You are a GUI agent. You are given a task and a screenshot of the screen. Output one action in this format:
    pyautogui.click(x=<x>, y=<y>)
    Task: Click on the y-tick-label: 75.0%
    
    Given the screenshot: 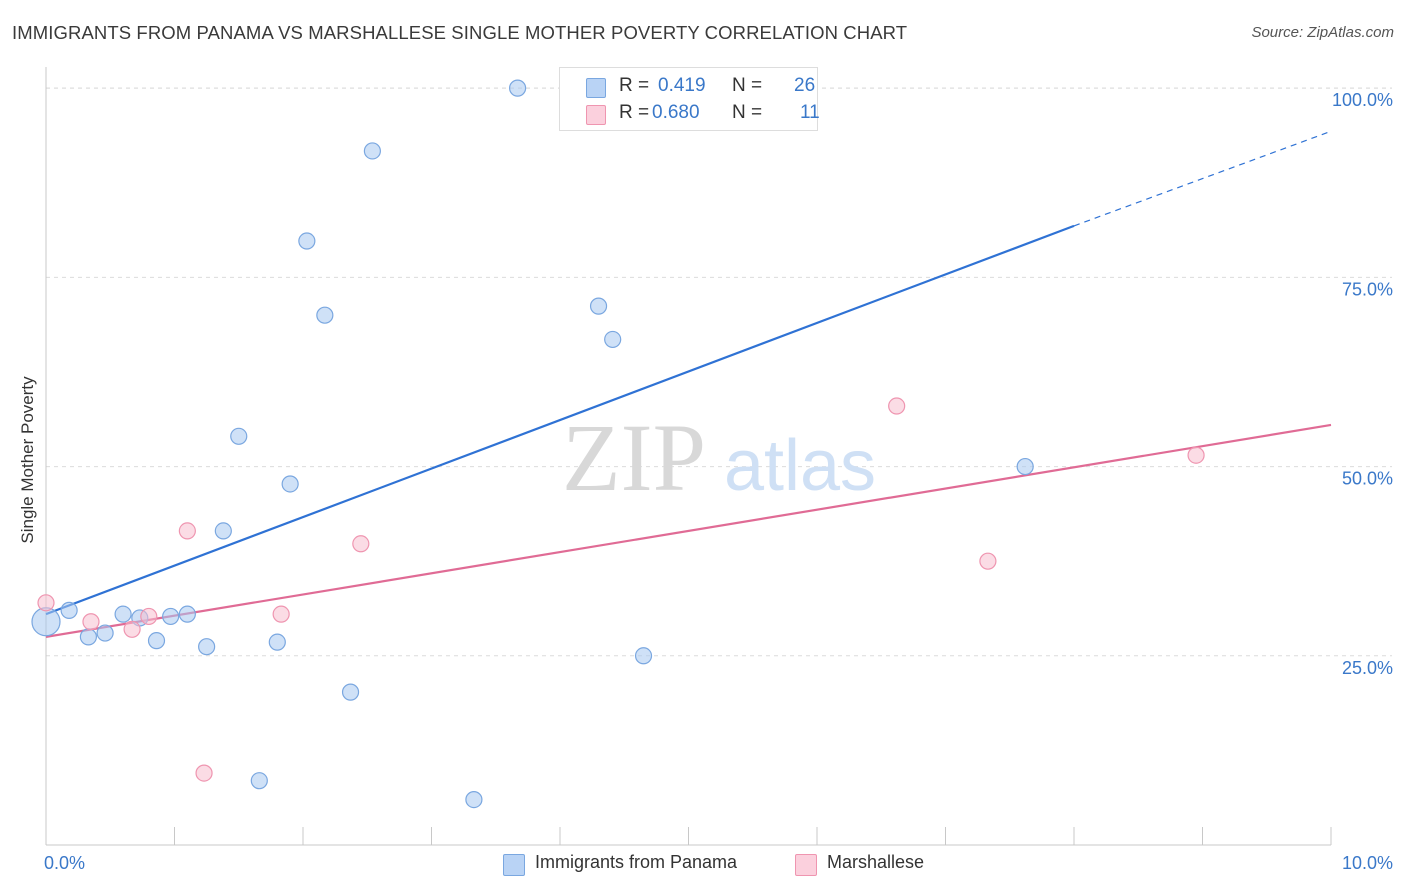 What is the action you would take?
    pyautogui.click(x=1367, y=289)
    